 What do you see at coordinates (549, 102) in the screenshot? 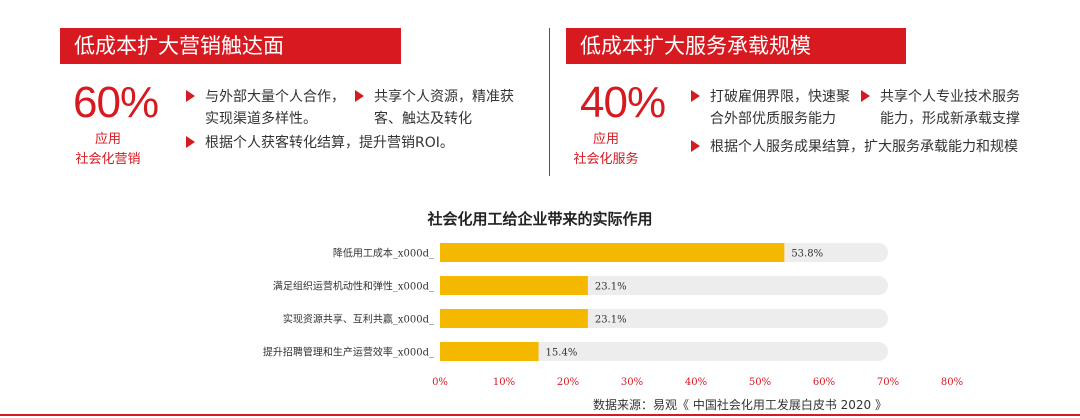
I see `panel-divider` at bounding box center [549, 102].